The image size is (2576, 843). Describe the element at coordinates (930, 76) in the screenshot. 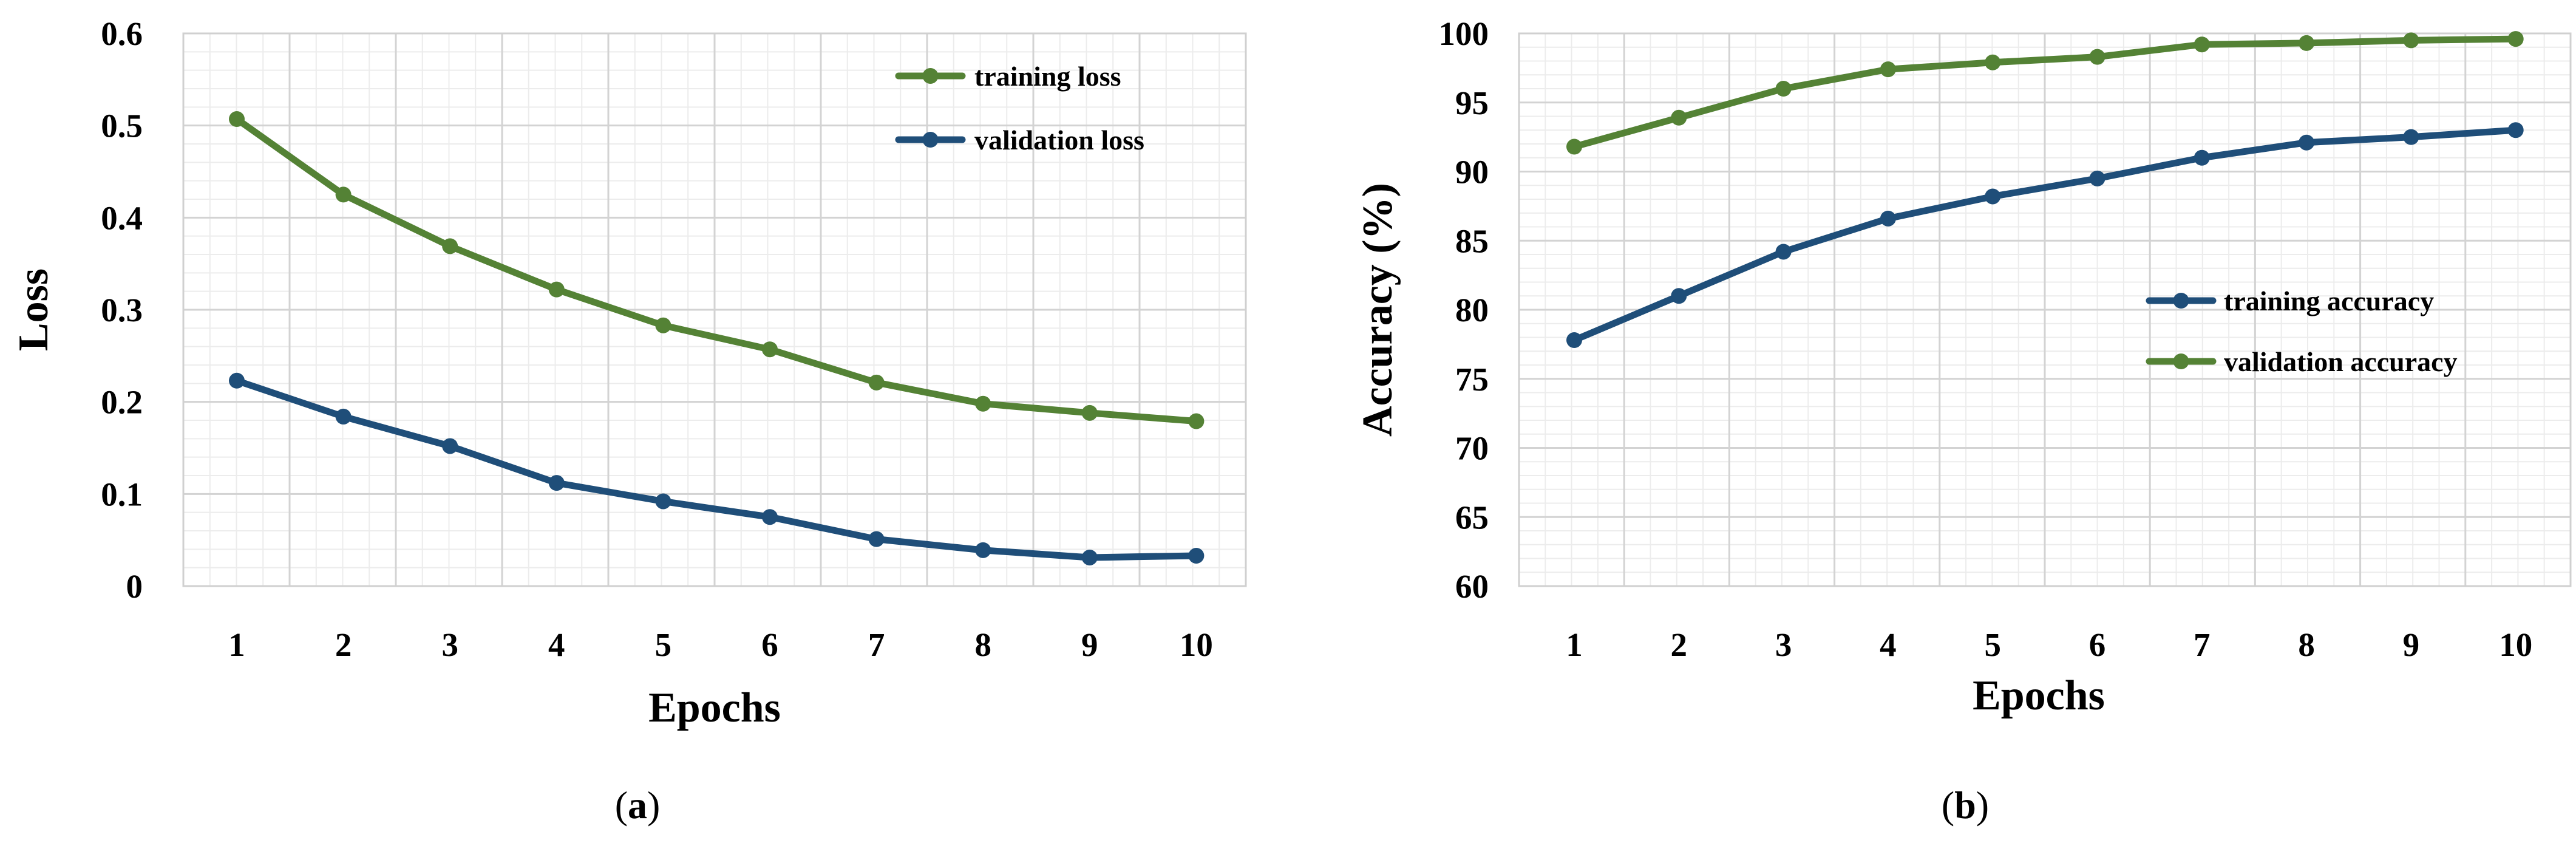

I see `chart-a-legend-marker-training-loss` at that location.